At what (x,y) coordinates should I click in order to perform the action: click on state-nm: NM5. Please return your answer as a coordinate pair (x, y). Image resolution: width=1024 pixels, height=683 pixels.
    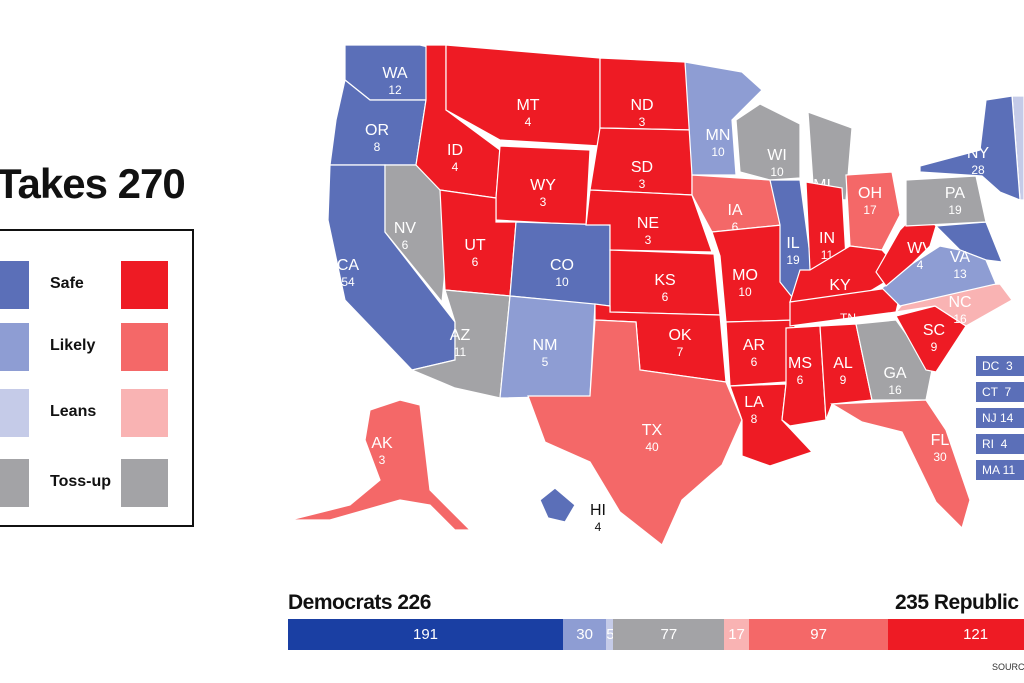
    Looking at the image, I should click on (547, 347).